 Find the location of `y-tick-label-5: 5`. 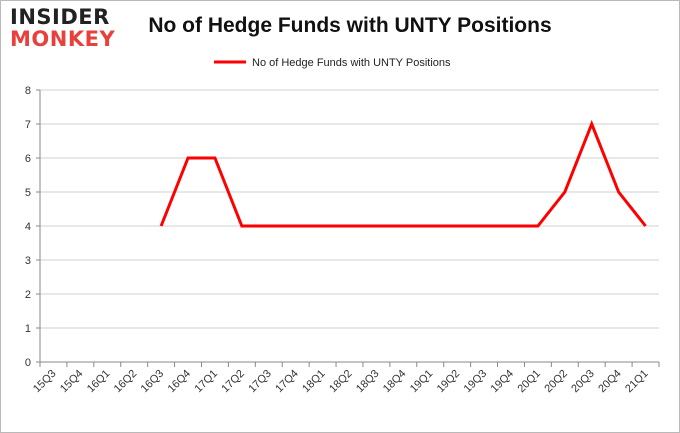

y-tick-label-5: 5 is located at coordinates (28, 193).